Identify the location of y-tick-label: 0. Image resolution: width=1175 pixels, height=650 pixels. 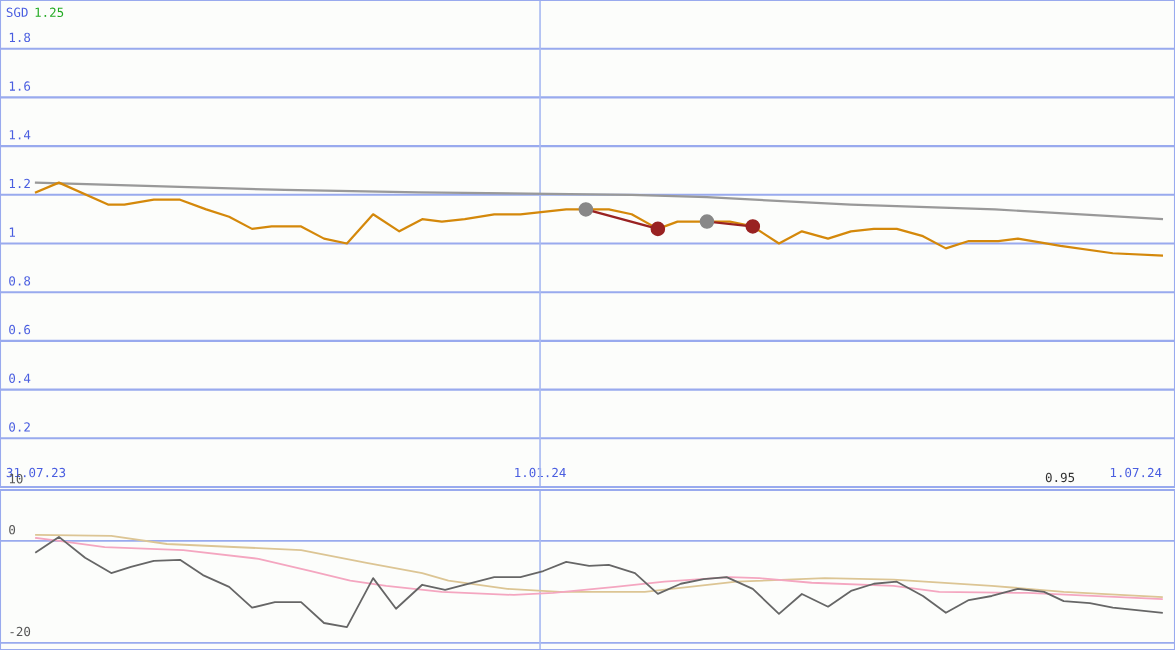
(12, 529).